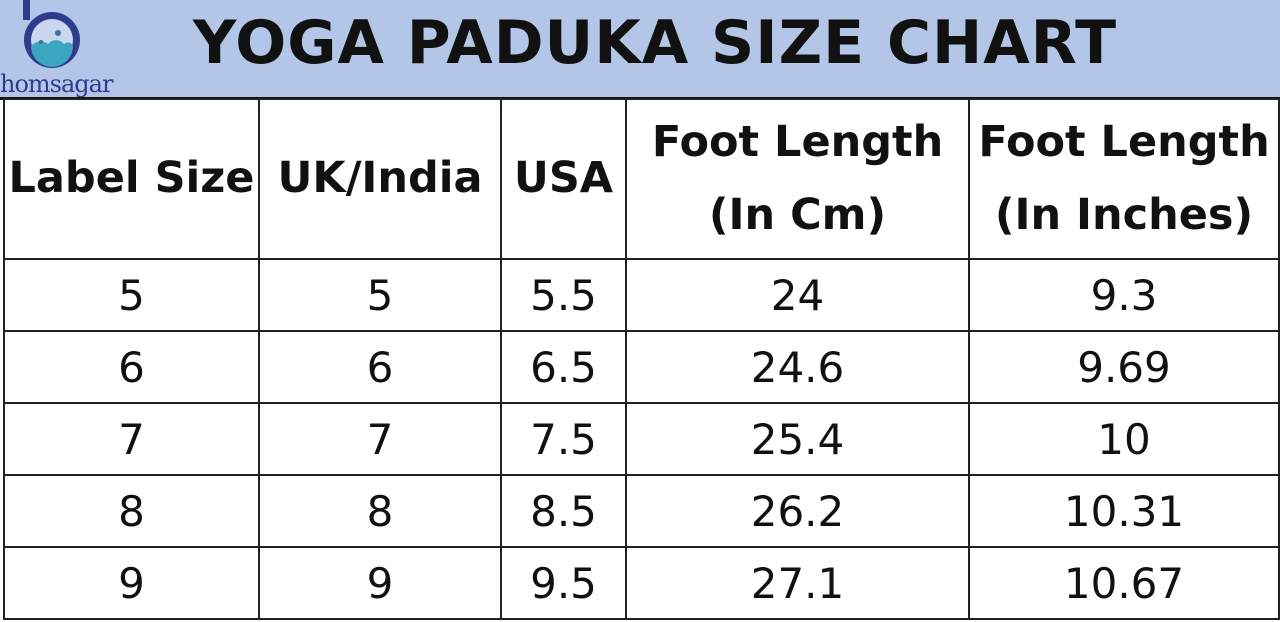 This screenshot has height=622, width=1280. What do you see at coordinates (563, 367) in the screenshot?
I see `table-cell: 6.5` at bounding box center [563, 367].